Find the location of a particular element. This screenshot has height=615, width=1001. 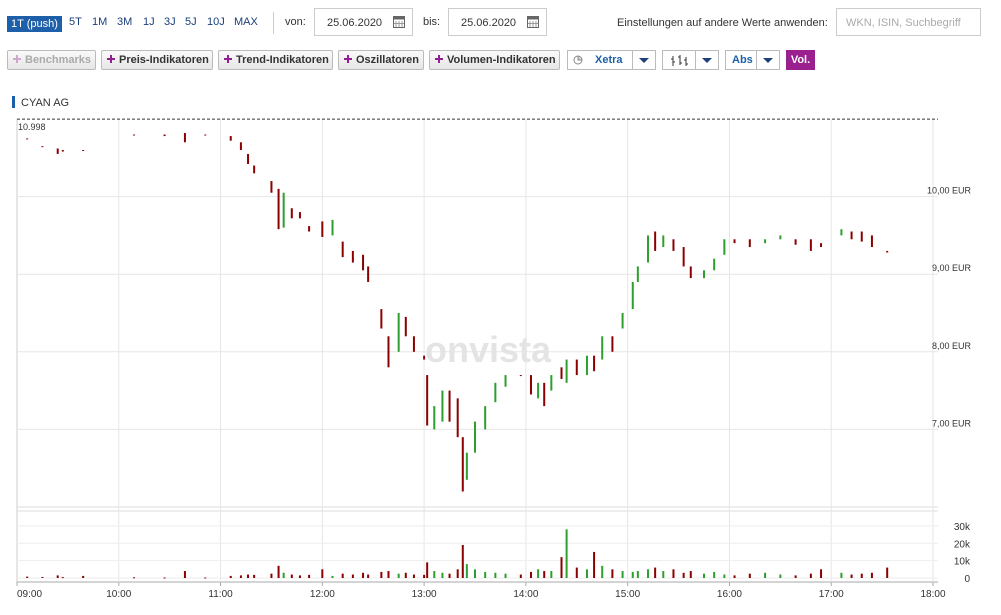

search-input: WKN, ISIN, Suchbegriff is located at coordinates (908, 22).